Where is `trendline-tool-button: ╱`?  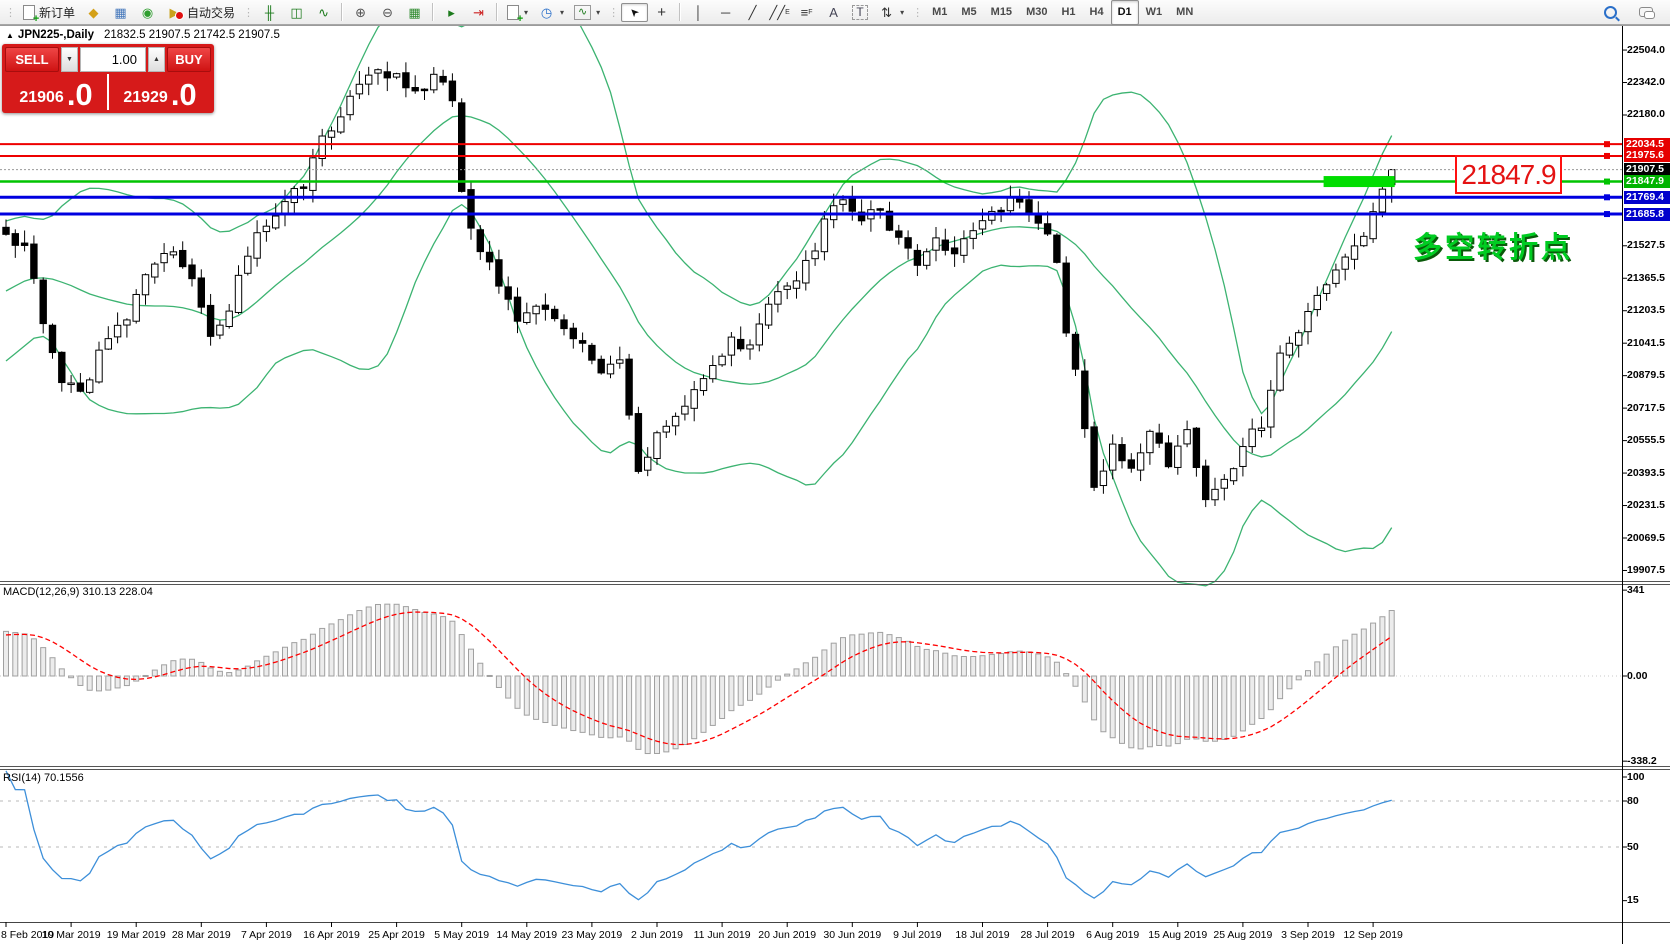
trendline-tool-button: ╱ is located at coordinates (752, 12).